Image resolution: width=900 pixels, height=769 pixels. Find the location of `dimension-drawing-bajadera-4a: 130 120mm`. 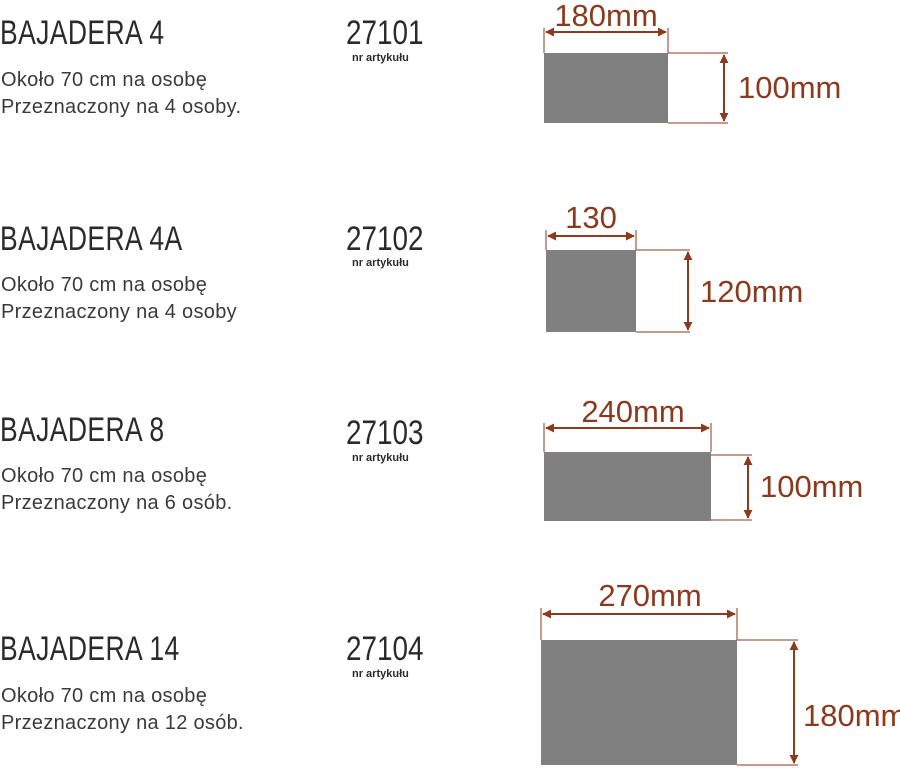

dimension-drawing-bajadera-4a: 130 120mm is located at coordinates (674, 266).